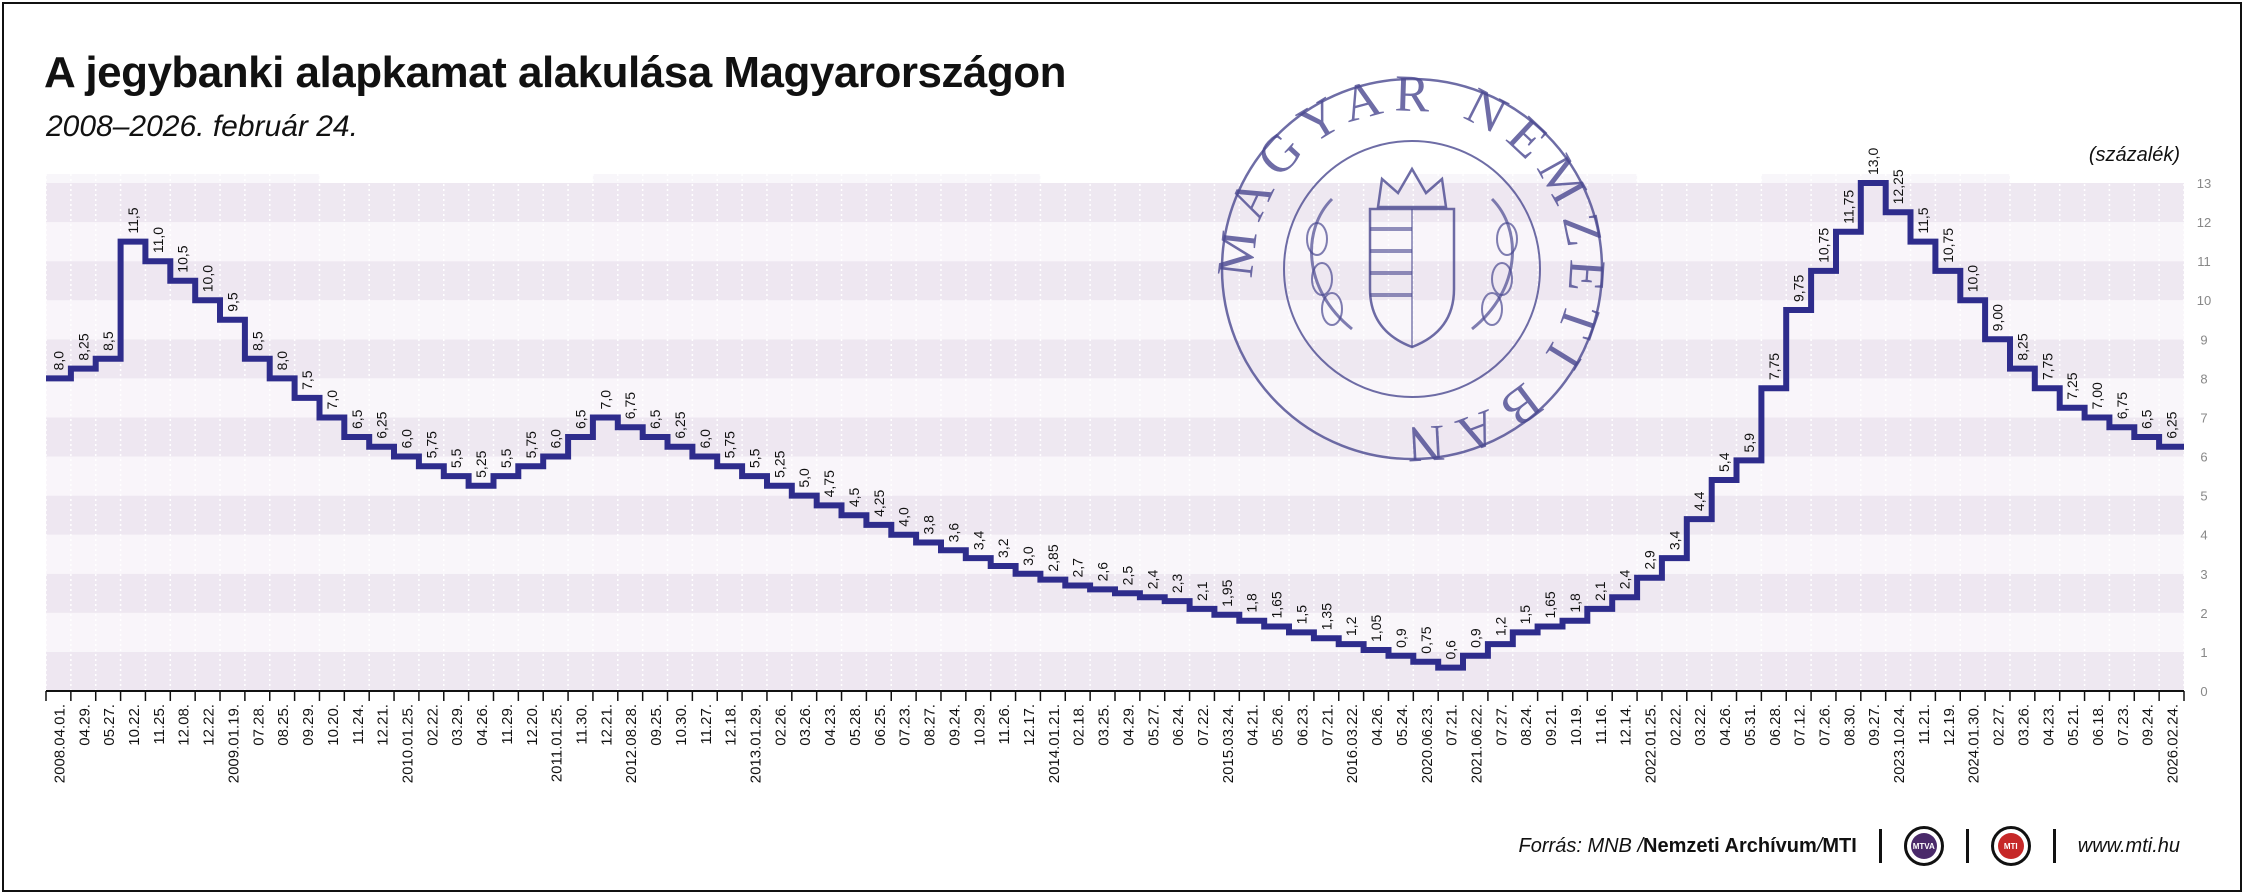 The height and width of the screenshot is (894, 2244). Describe the element at coordinates (1252, 603) in the screenshot. I see `value-label: 1,8` at that location.